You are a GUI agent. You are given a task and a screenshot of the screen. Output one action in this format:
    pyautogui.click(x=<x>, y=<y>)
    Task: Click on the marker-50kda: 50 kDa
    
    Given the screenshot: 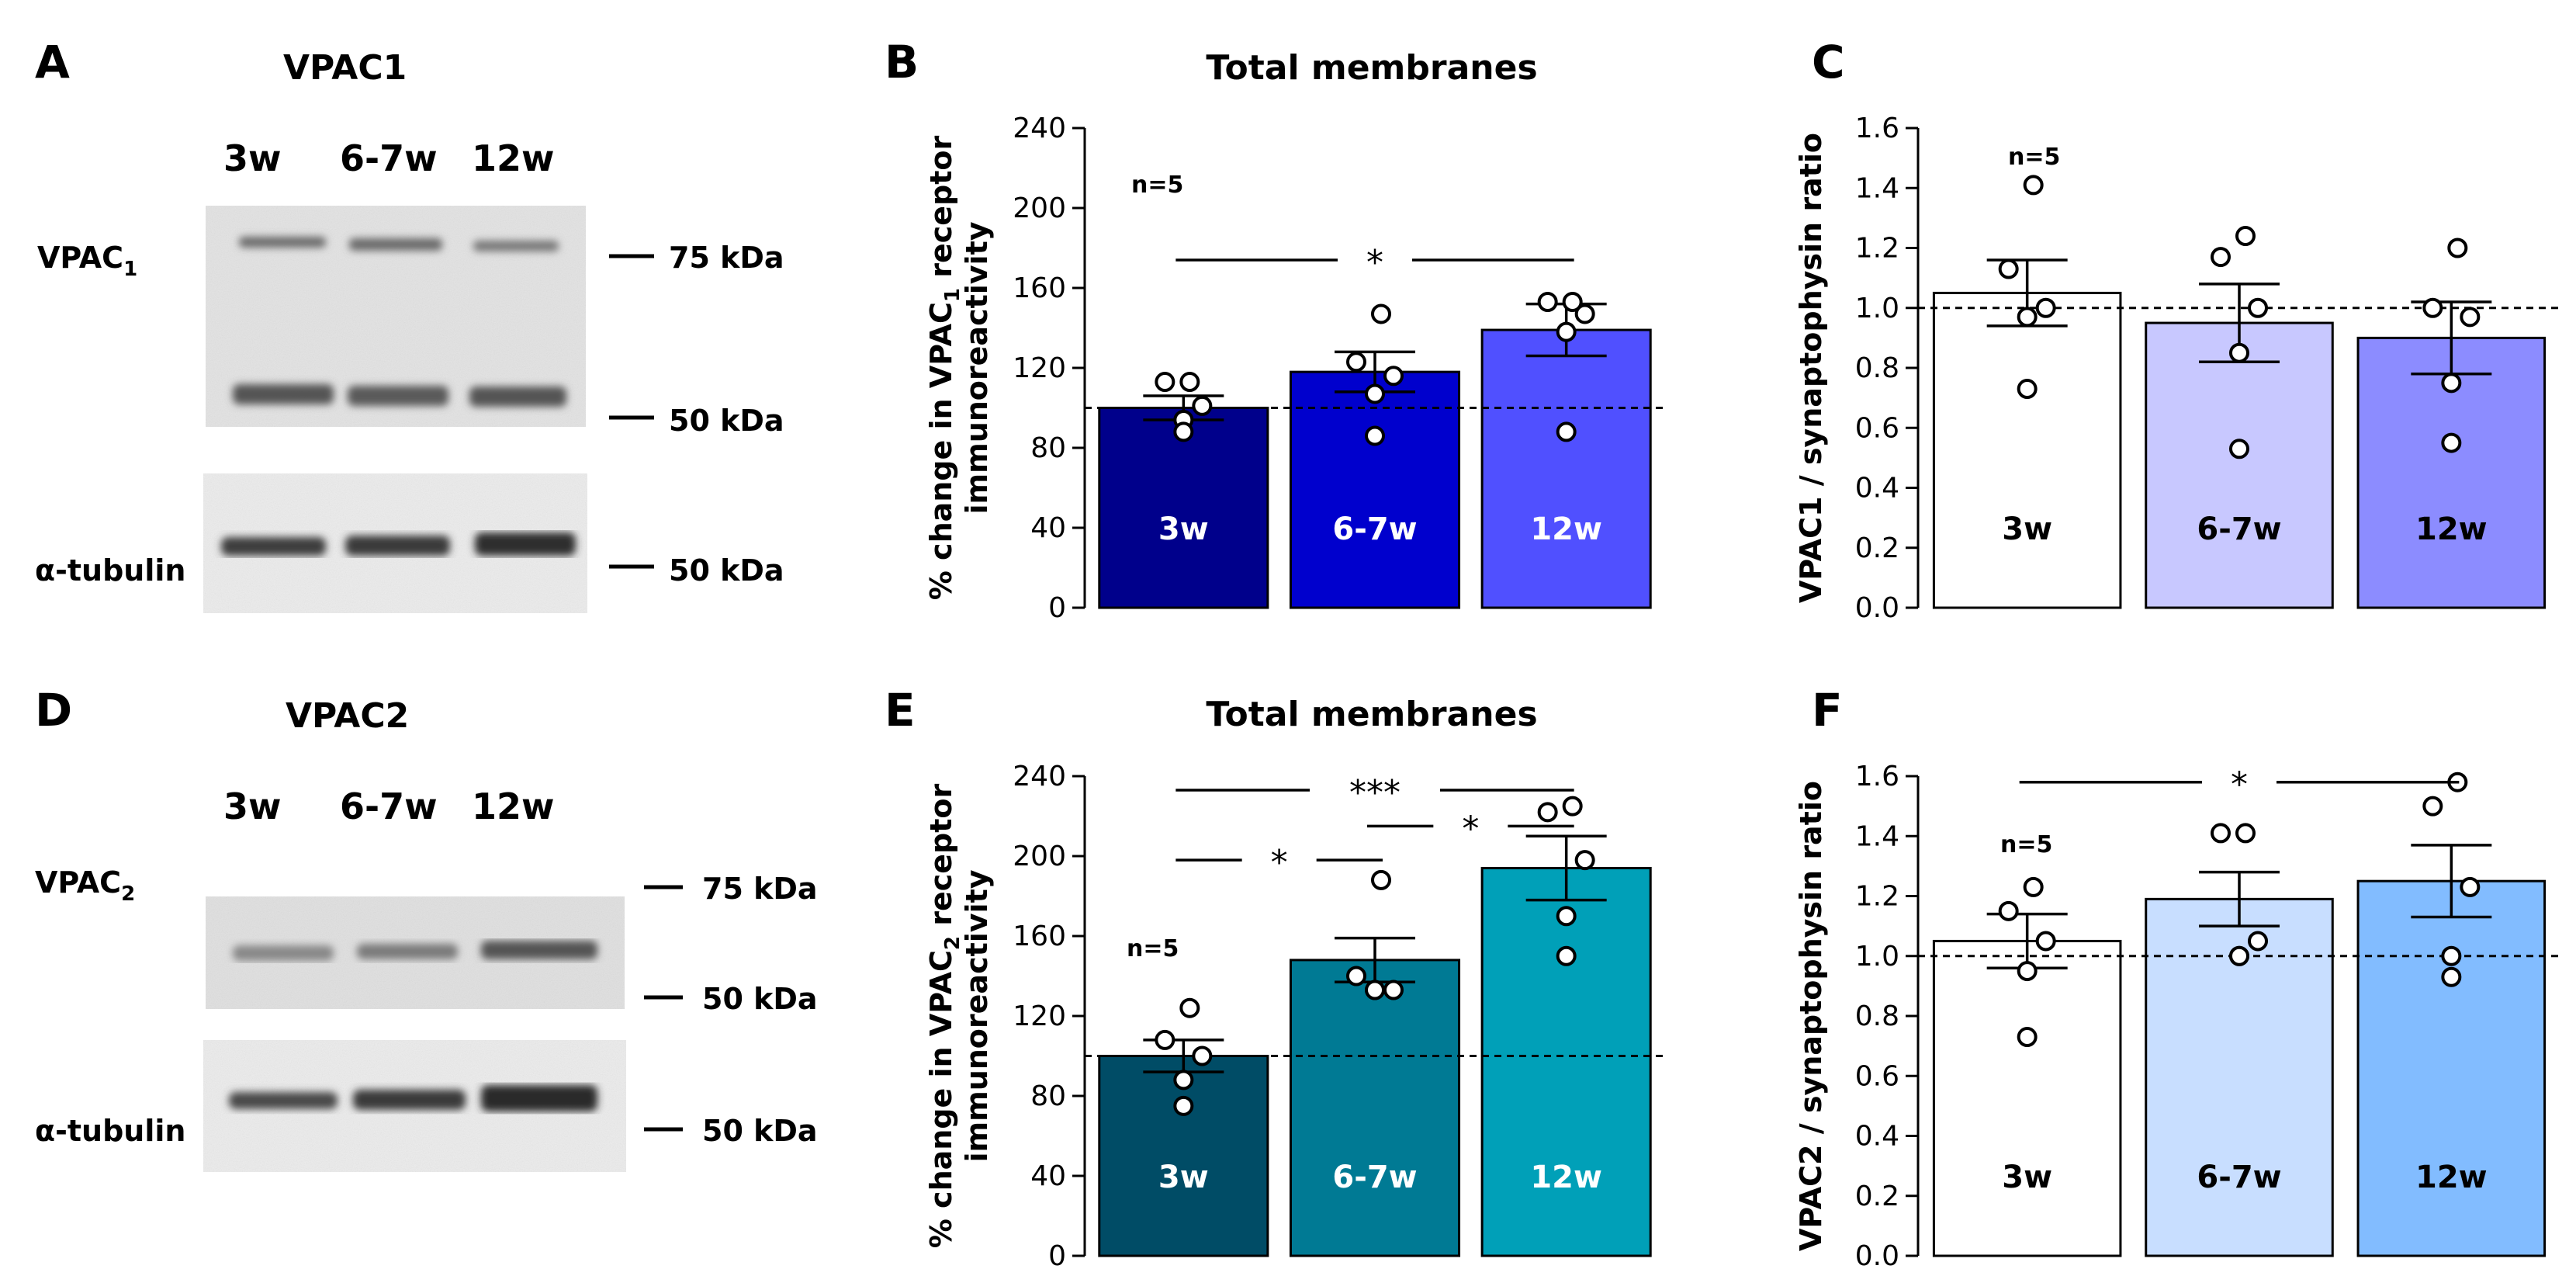 What is the action you would take?
    pyautogui.click(x=726, y=421)
    